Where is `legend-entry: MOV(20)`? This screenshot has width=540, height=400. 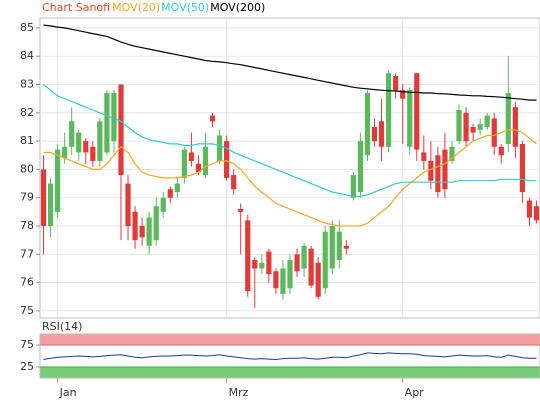
legend-entry: MOV(20) is located at coordinates (136, 7).